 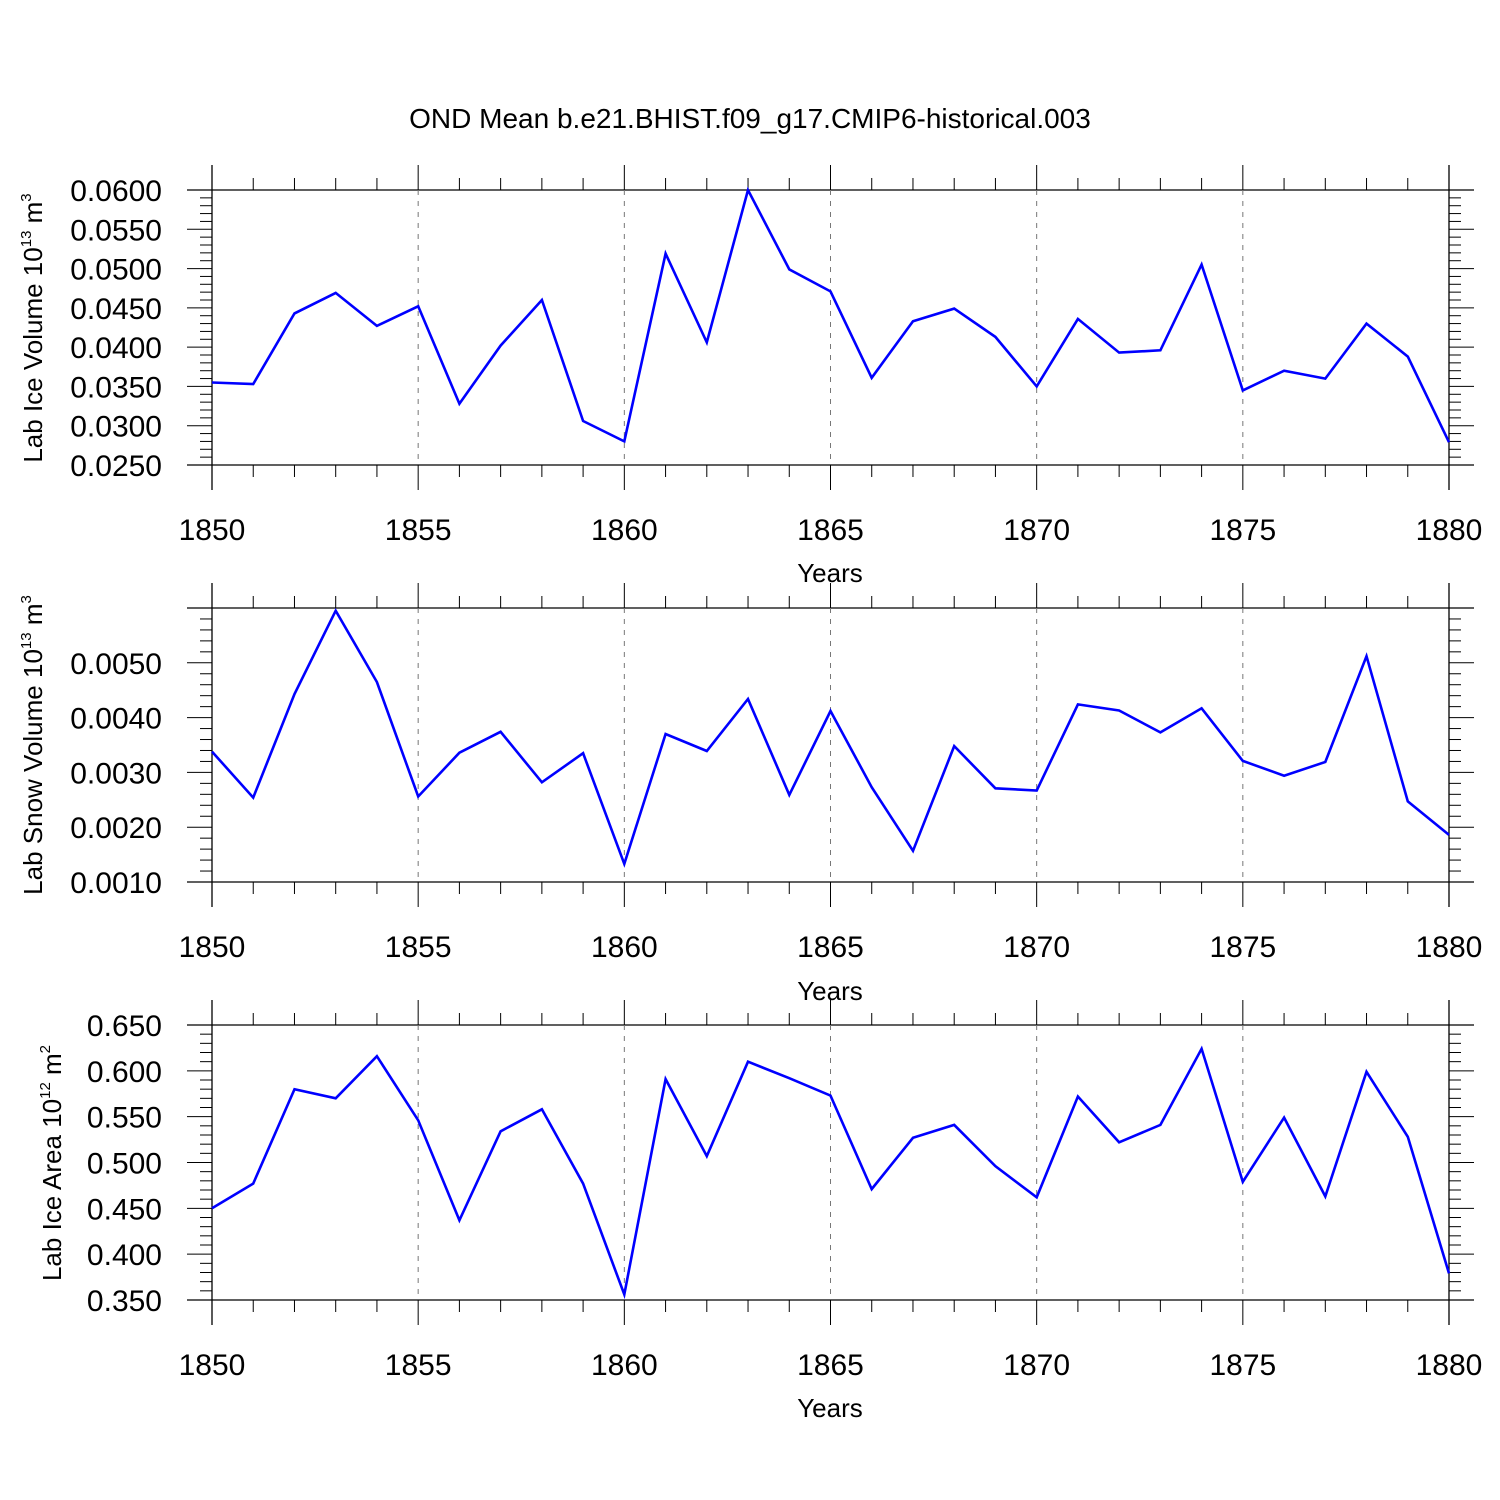 What do you see at coordinates (116, 773) in the screenshot?
I see `y-tick-label: 0.0030` at bounding box center [116, 773].